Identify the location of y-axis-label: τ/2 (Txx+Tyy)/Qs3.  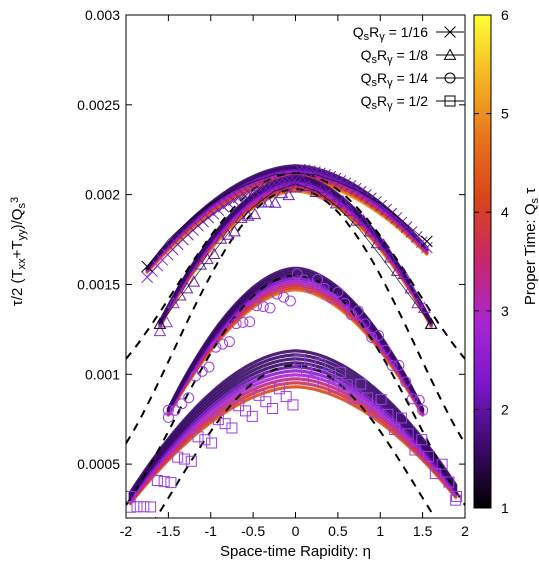
(18, 251).